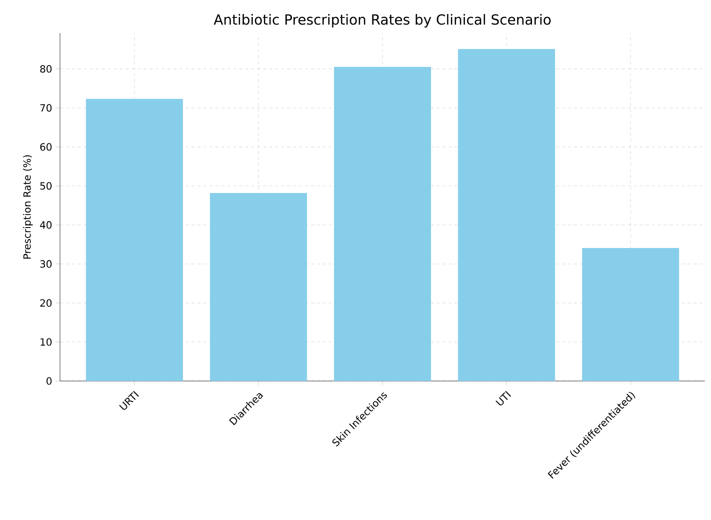 The width and height of the screenshot is (711, 520). What do you see at coordinates (46, 186) in the screenshot?
I see `y-tick-label: 50` at bounding box center [46, 186].